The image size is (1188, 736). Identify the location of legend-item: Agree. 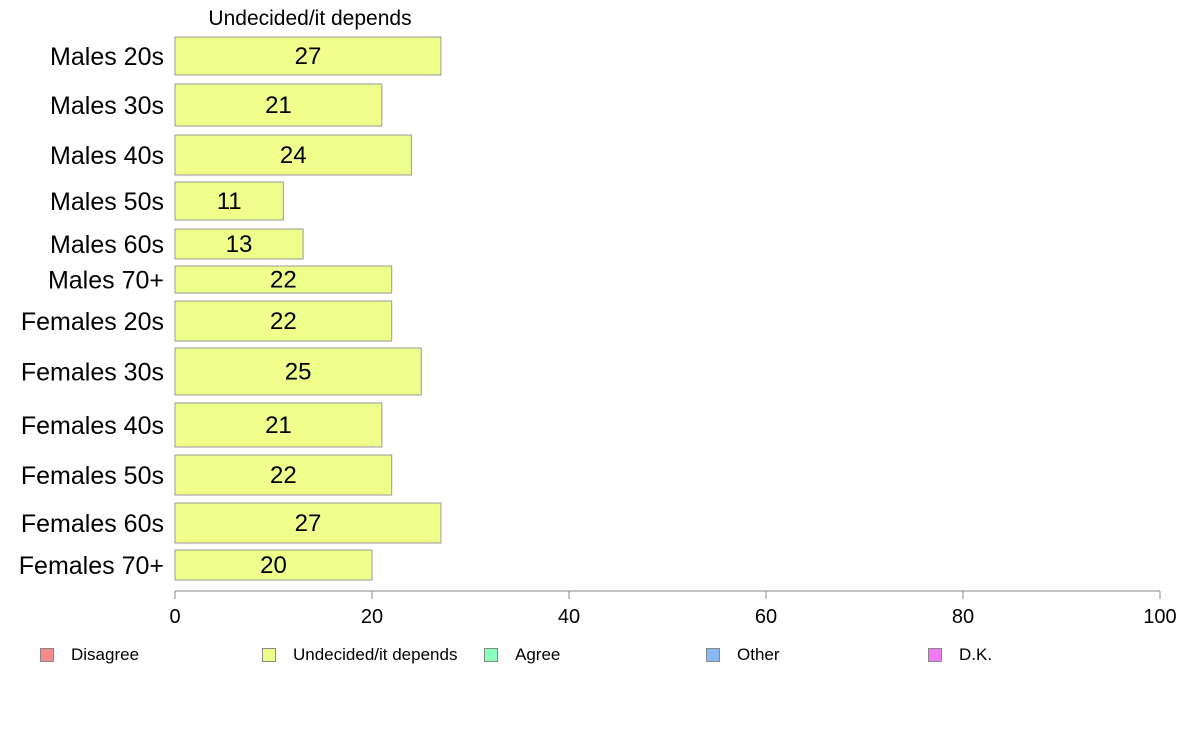
(522, 655).